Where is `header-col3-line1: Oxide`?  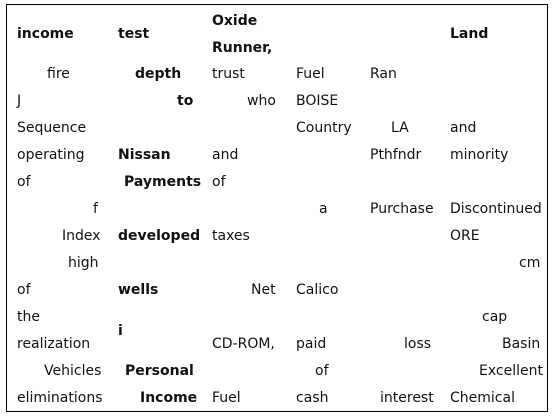 header-col3-line1: Oxide is located at coordinates (235, 21).